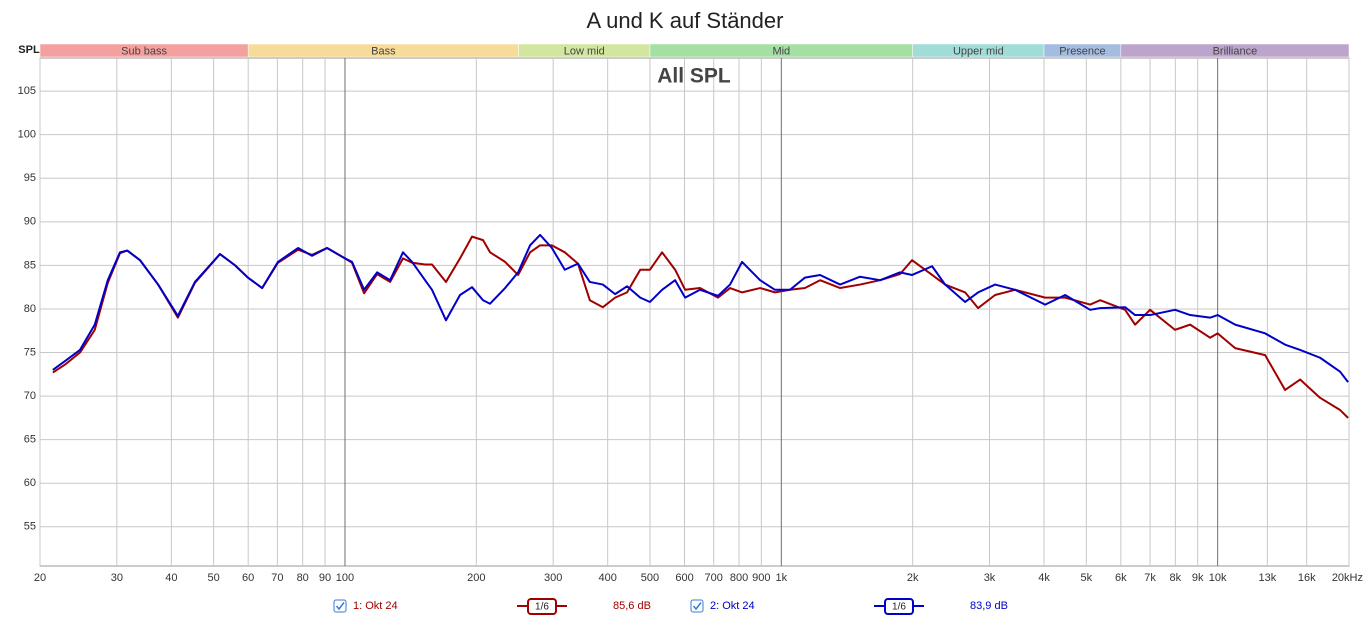  Describe the element at coordinates (1218, 578) in the screenshot. I see `x-tick-label: 10k` at that location.